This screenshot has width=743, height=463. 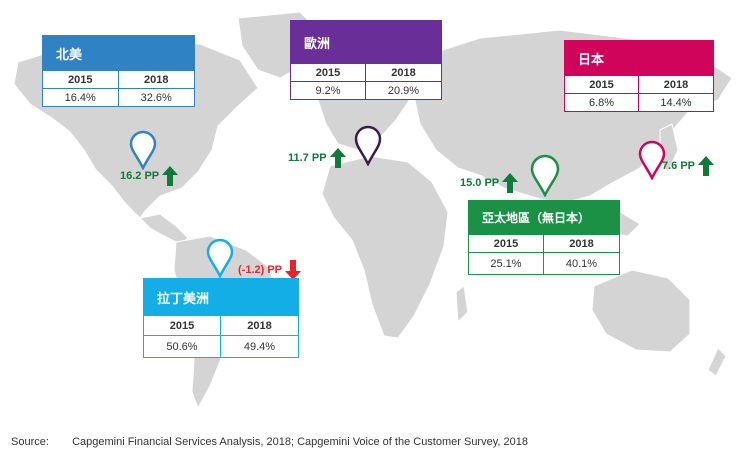 I want to click on latam-title: 拉丁美洲, so click(x=221, y=297).